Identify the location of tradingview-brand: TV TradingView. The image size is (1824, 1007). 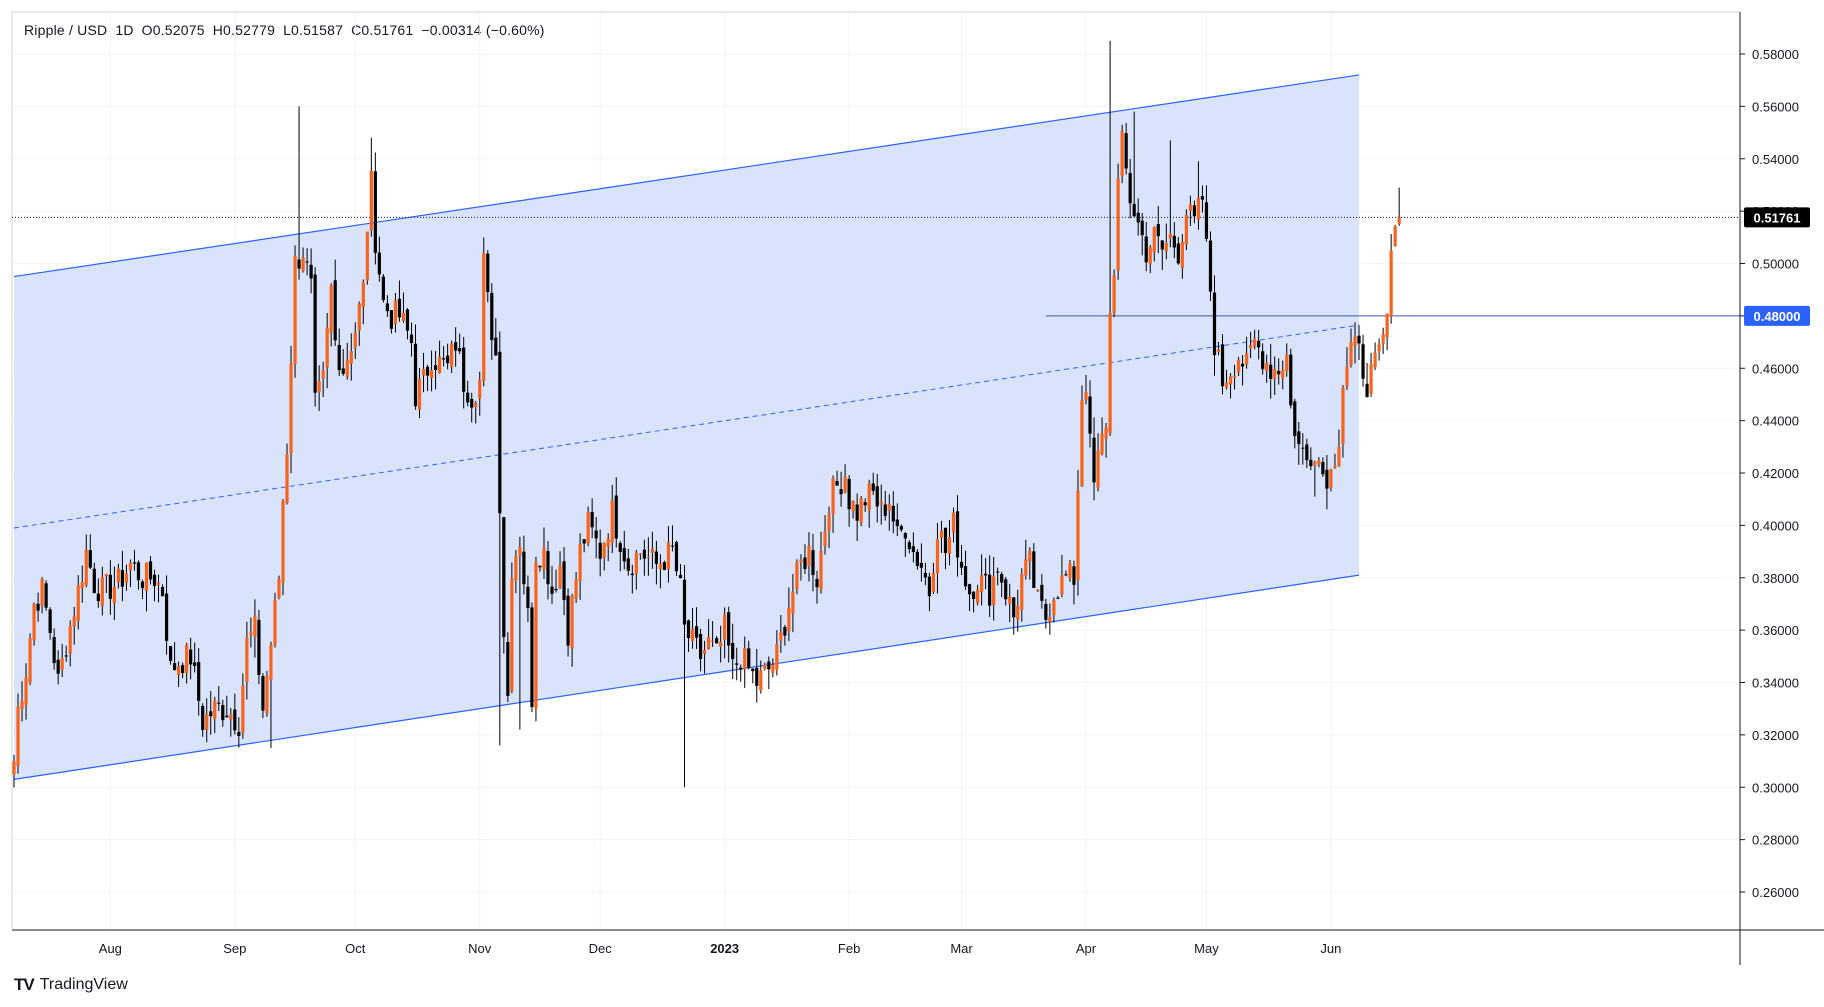
(71, 985).